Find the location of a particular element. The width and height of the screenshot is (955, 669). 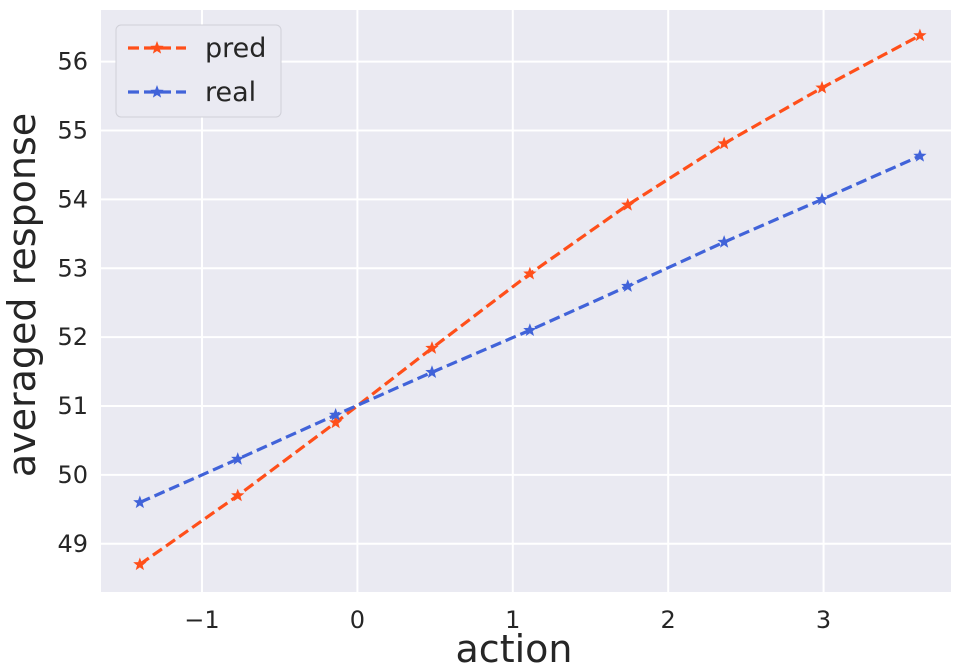

legend-marker-pred is located at coordinates (157, 47).